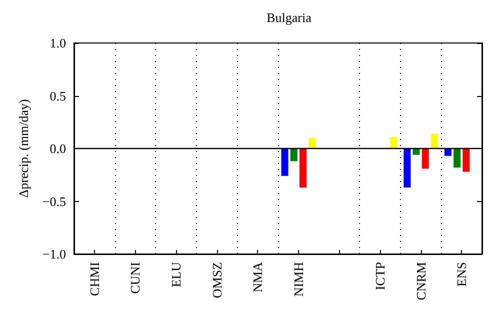  Describe the element at coordinates (289, 17) in the screenshot. I see `chart-title: Bulgaria` at that location.